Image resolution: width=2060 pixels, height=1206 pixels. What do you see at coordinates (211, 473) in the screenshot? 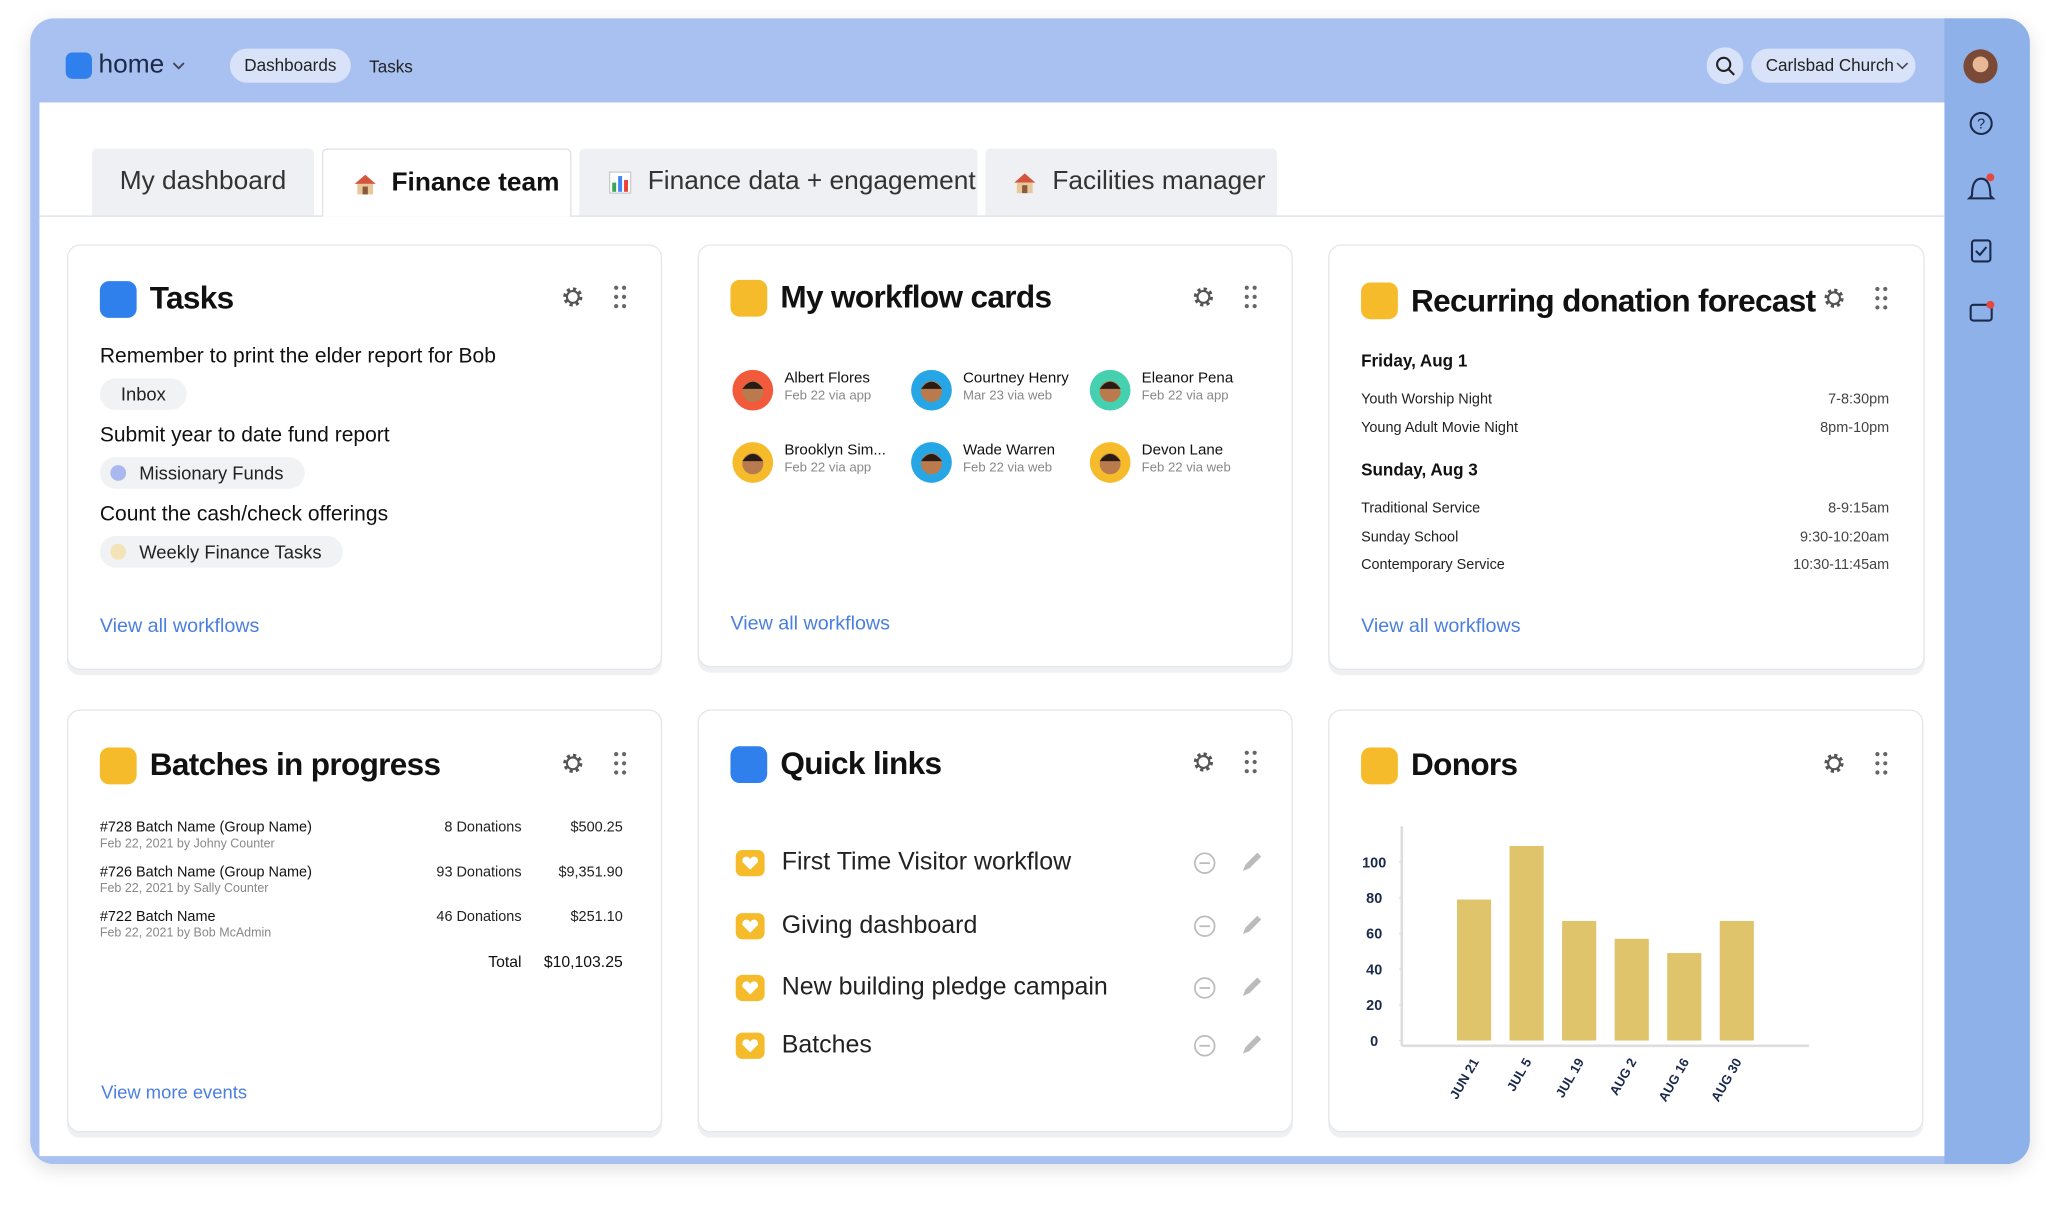
I see `tag-label: Missionary Funds` at bounding box center [211, 473].